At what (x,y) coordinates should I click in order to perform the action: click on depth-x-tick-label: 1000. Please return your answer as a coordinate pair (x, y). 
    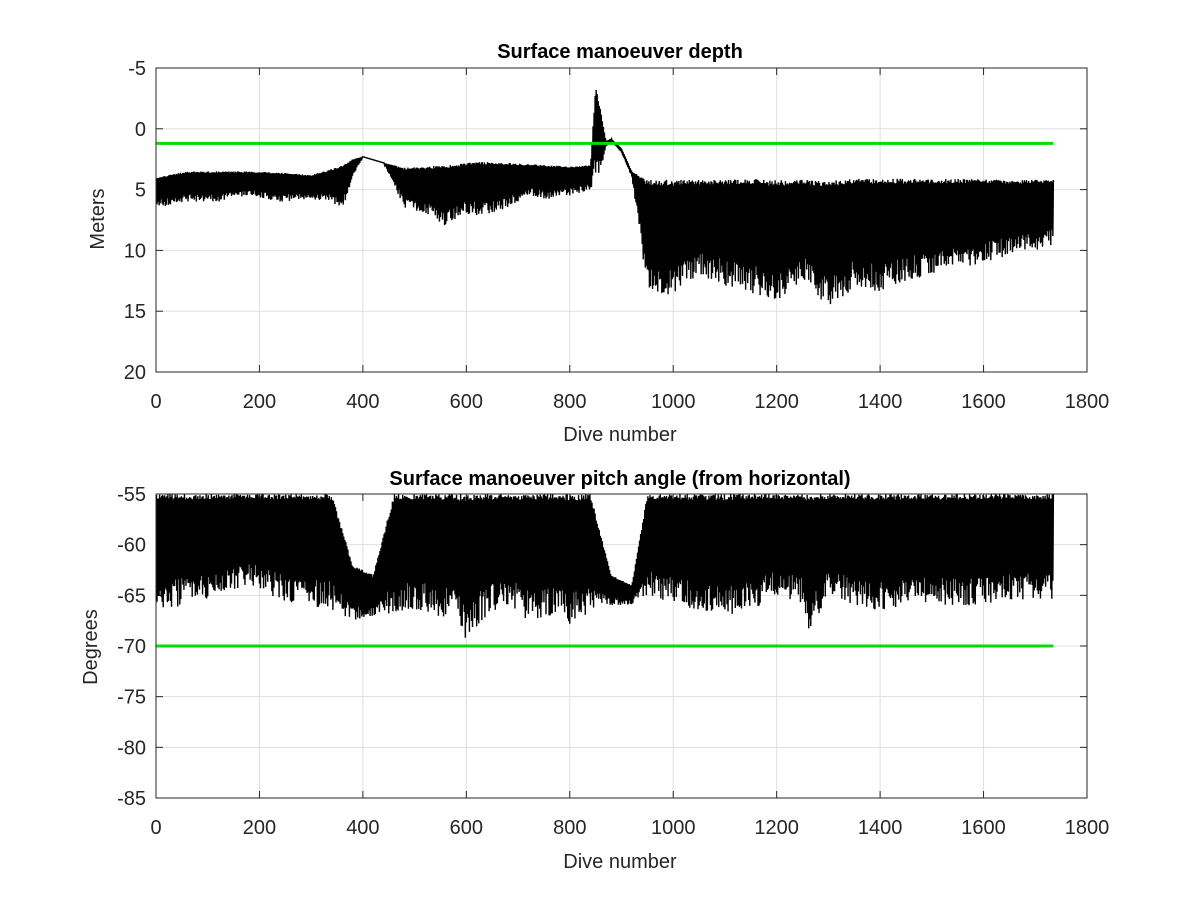
    Looking at the image, I should click on (673, 402).